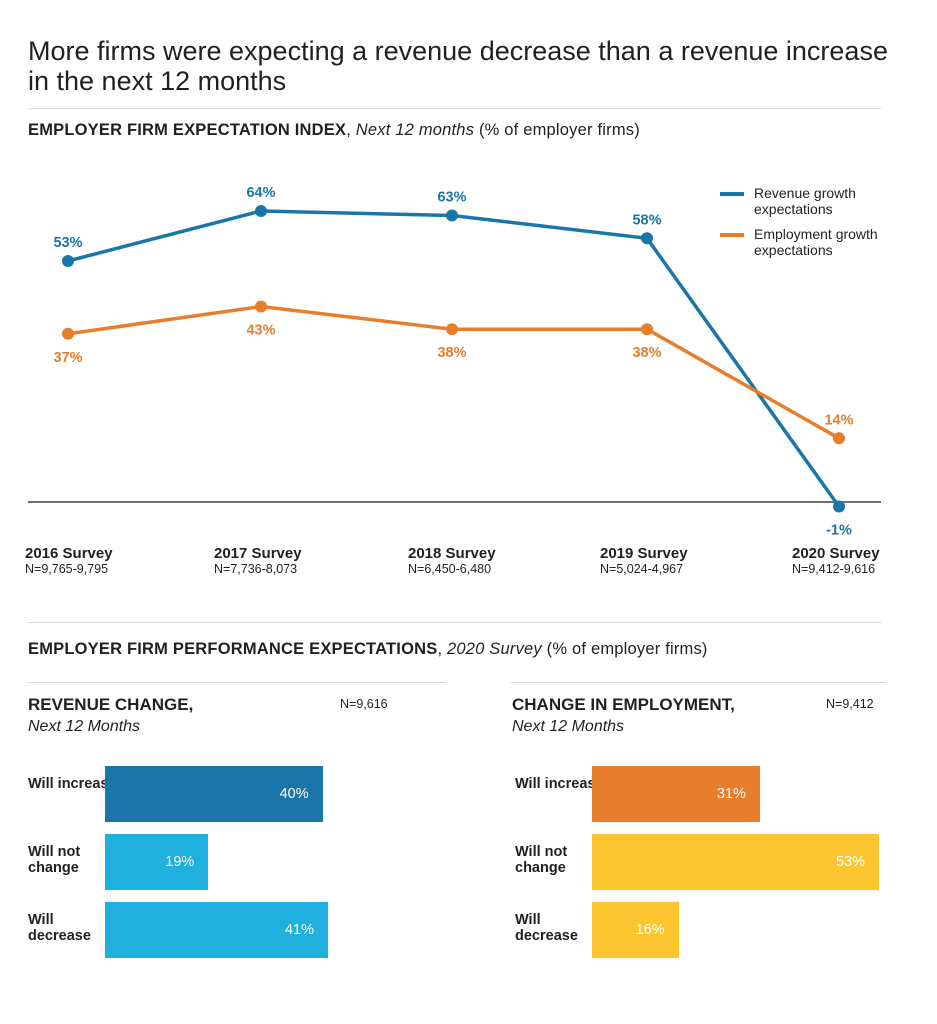 The image size is (937, 1024). Describe the element at coordinates (850, 704) in the screenshot. I see `employment-n-note: N=9,412` at that location.